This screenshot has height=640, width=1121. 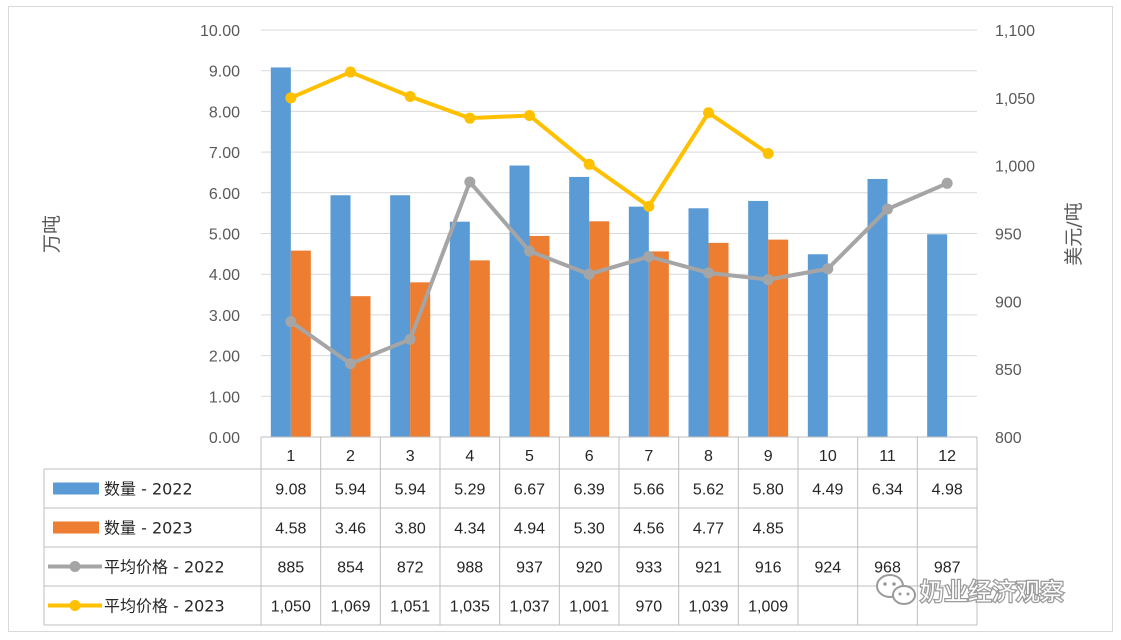 I want to click on y-right-tick-label: 1,050, so click(x=1015, y=99).